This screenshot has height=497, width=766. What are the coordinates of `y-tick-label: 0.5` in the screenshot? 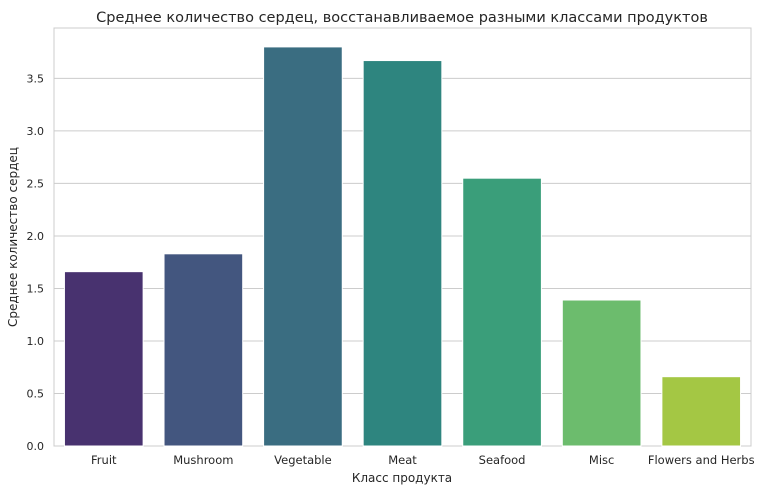 It's located at (36, 393).